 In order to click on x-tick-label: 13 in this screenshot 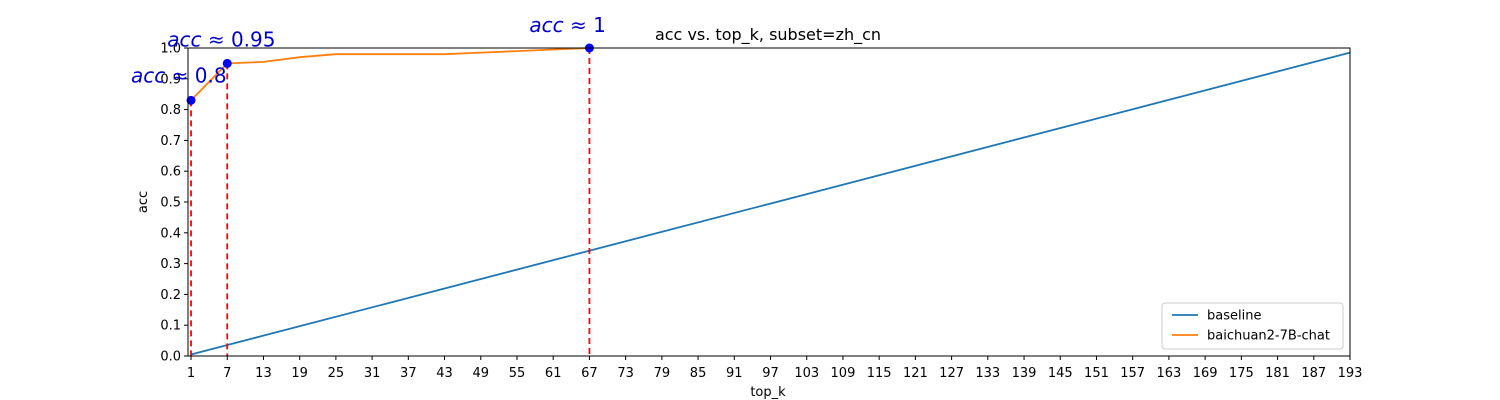, I will do `click(263, 373)`.